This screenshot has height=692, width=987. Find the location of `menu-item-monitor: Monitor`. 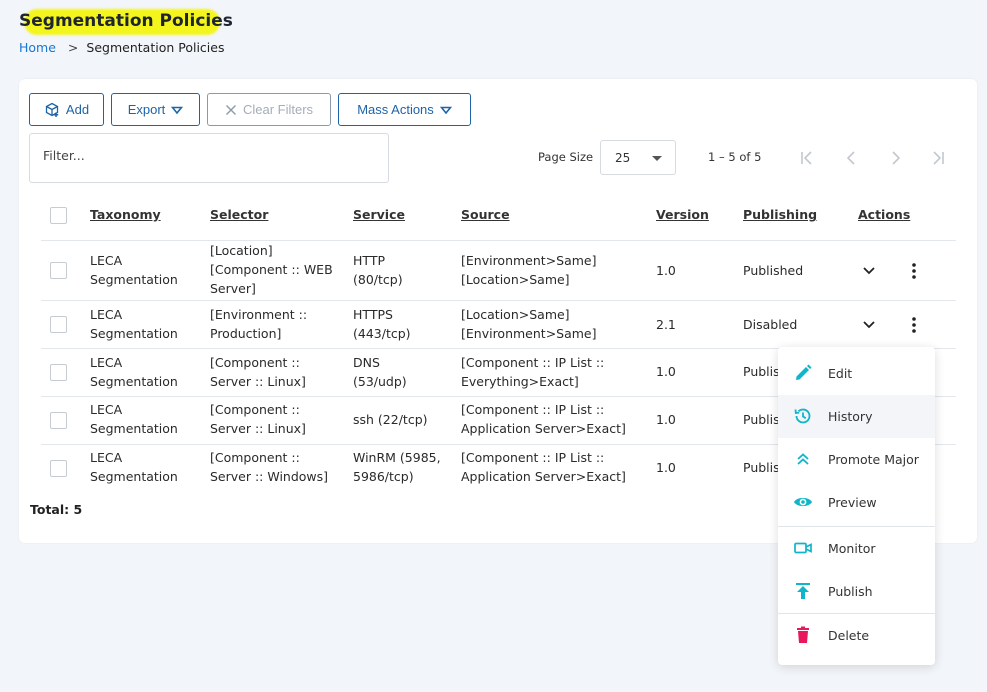

menu-item-monitor: Monitor is located at coordinates (856, 548).